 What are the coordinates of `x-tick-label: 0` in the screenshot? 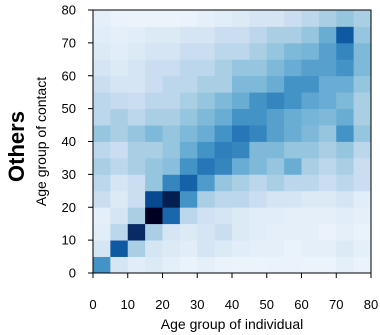 It's located at (92, 304).